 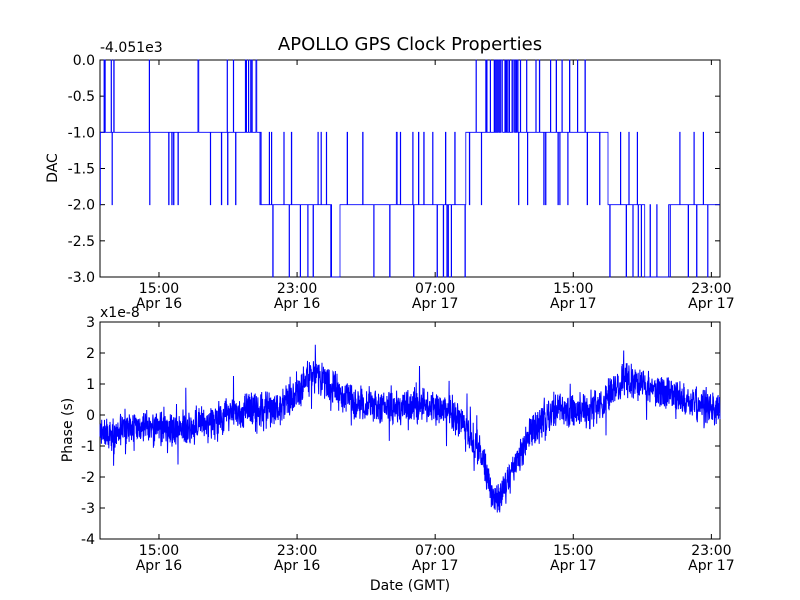 What do you see at coordinates (81, 242) in the screenshot?
I see `y-tick-label: -2.5` at bounding box center [81, 242].